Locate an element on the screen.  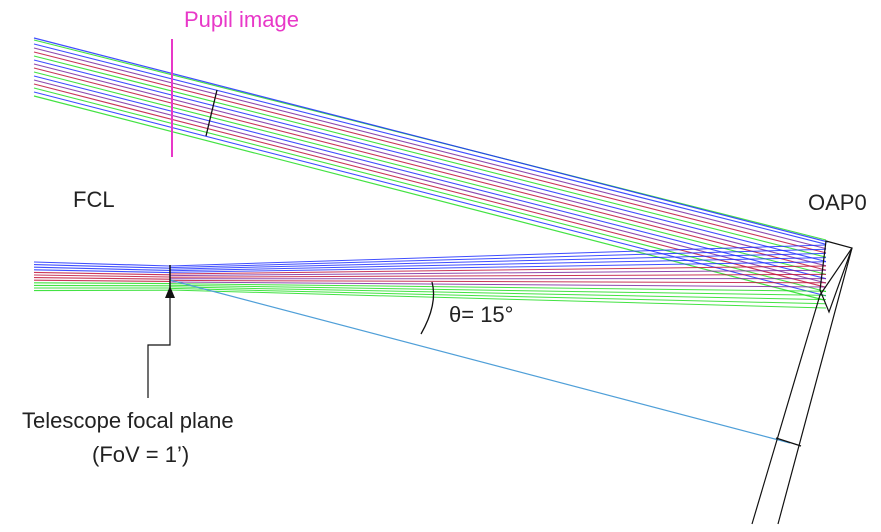
focal-plane-label: Telescope focal plane is located at coordinates (128, 420).